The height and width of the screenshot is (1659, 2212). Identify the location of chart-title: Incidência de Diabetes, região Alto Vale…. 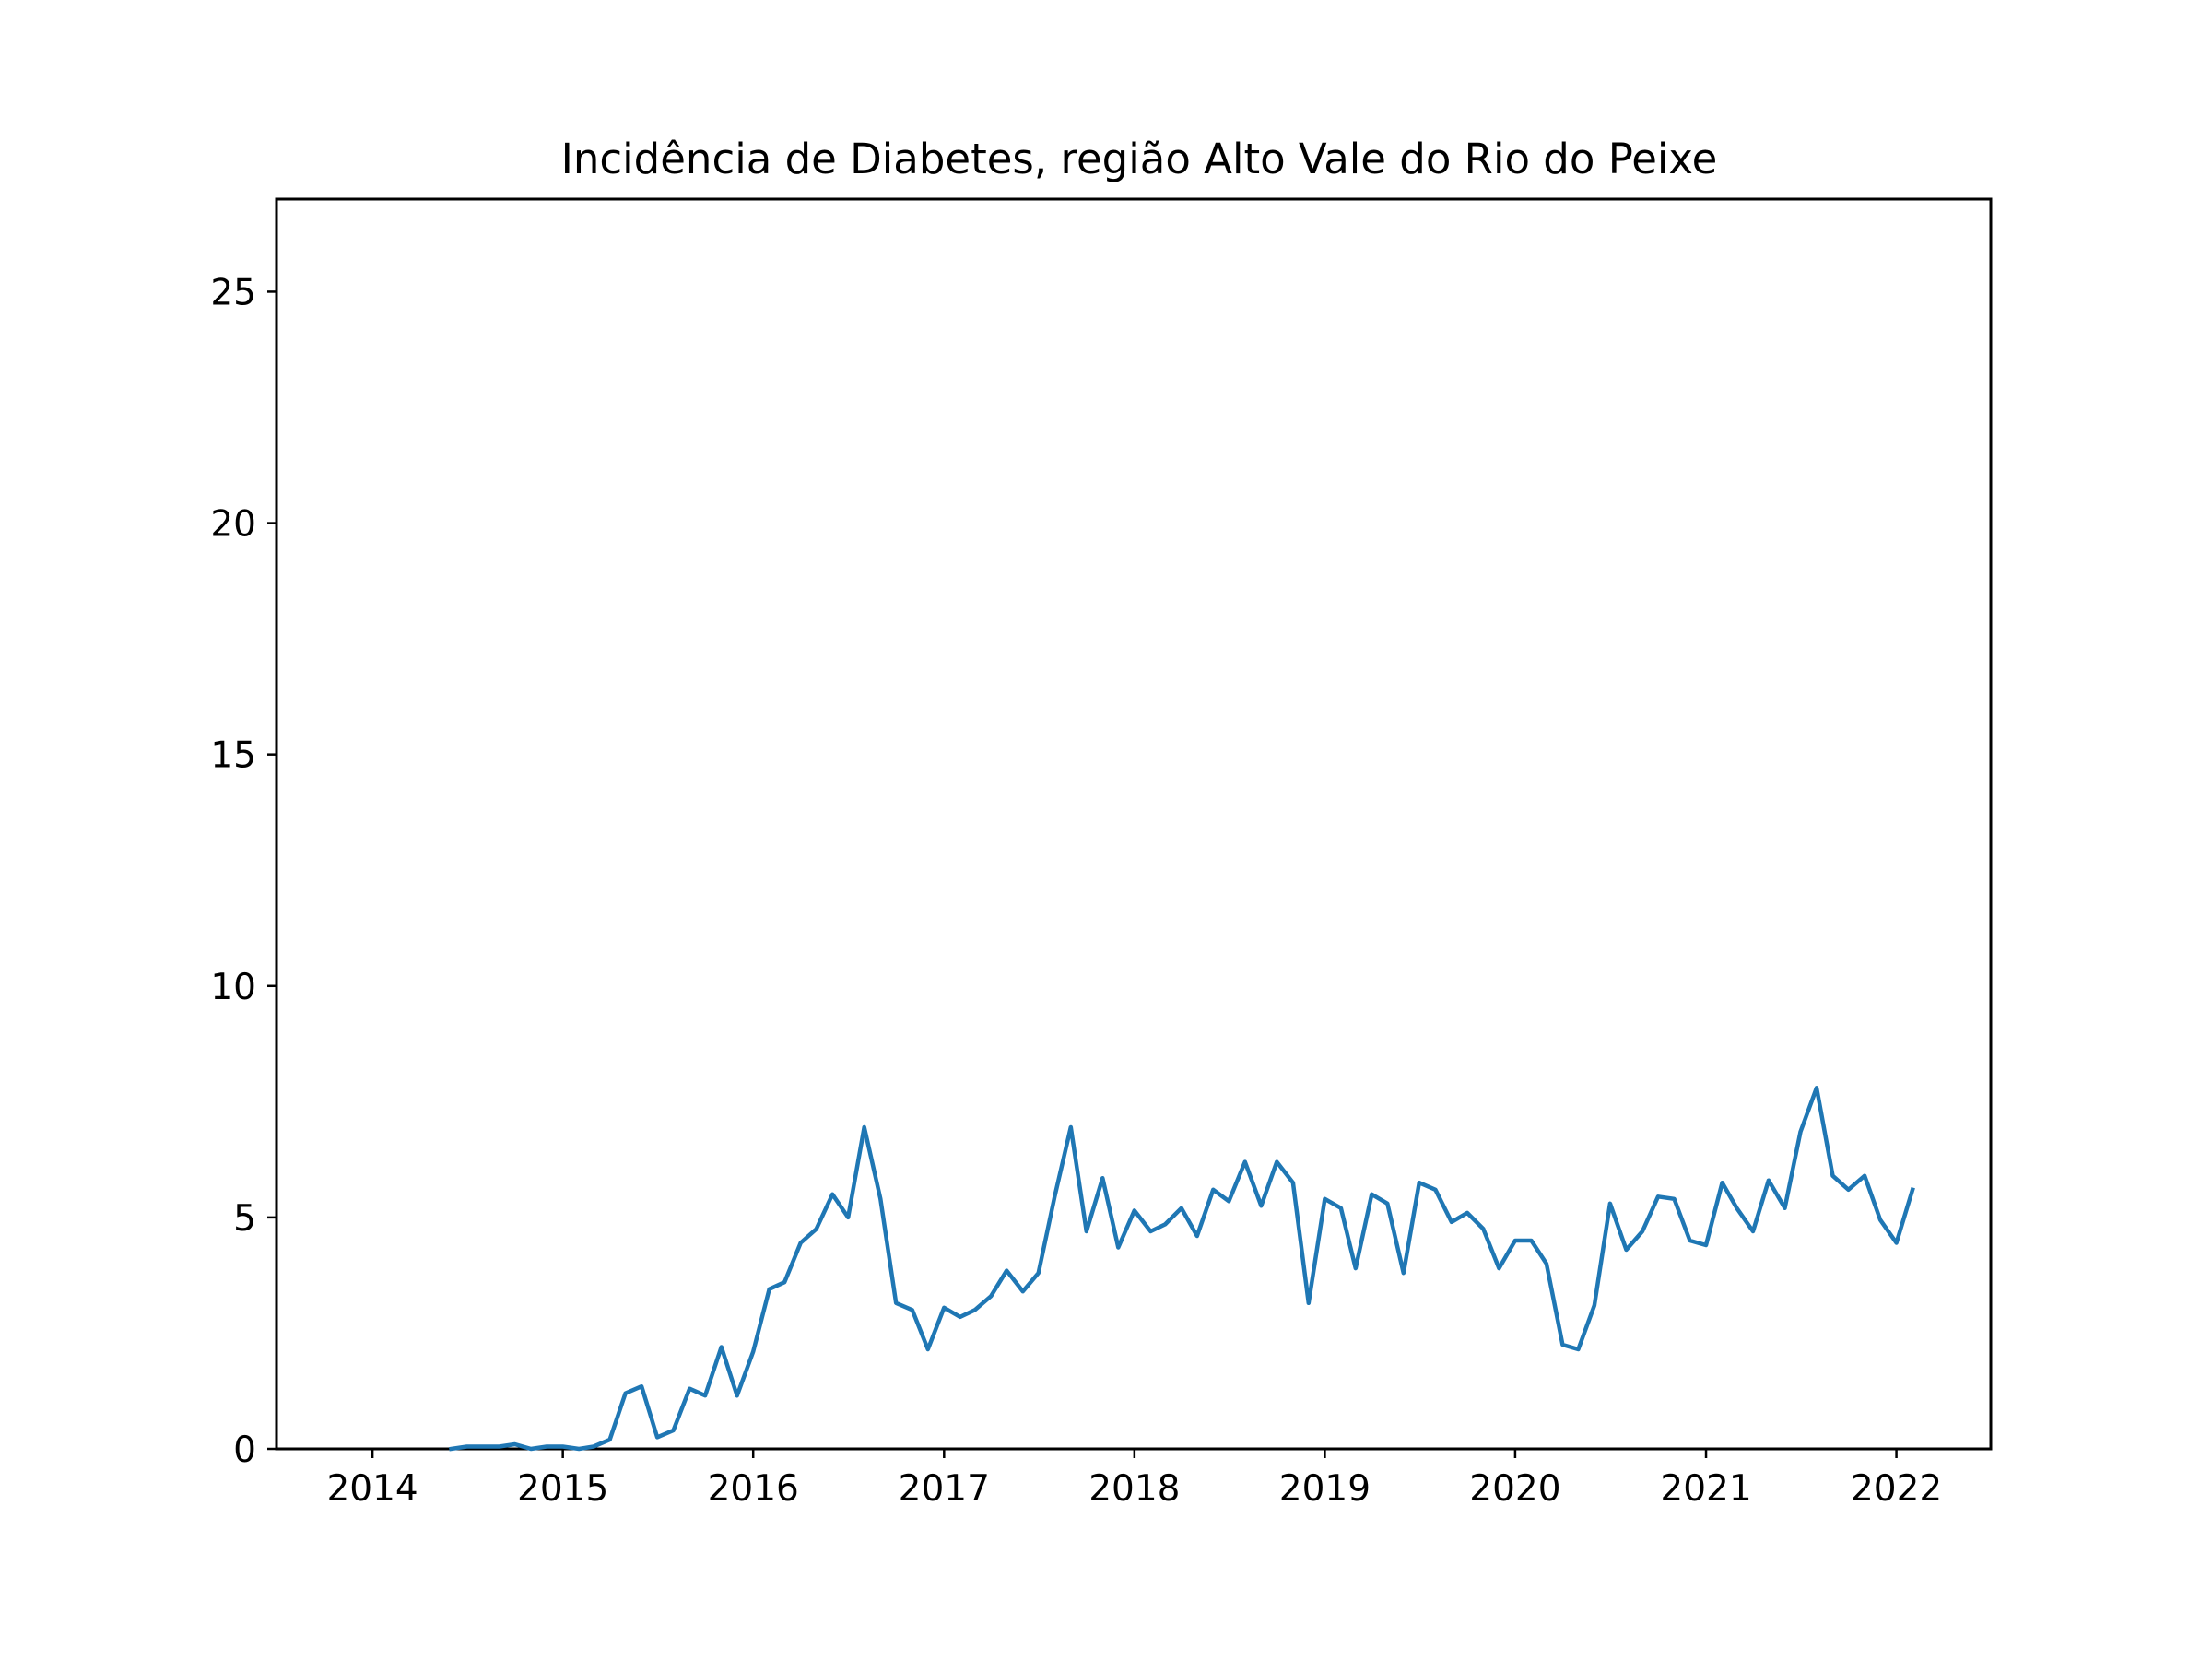
(1139, 159).